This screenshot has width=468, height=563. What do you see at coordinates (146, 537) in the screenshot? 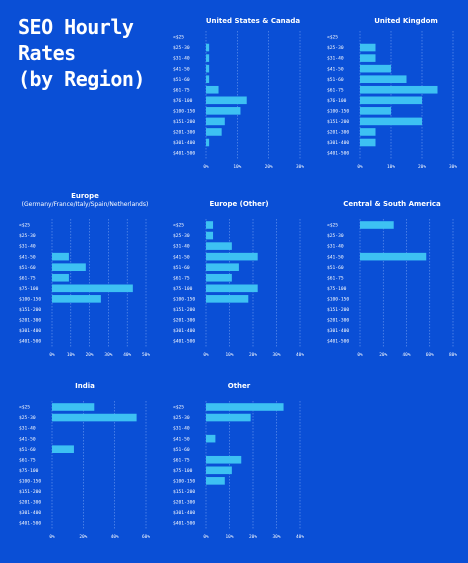
I see `x-tick-label: 60%` at bounding box center [146, 537].